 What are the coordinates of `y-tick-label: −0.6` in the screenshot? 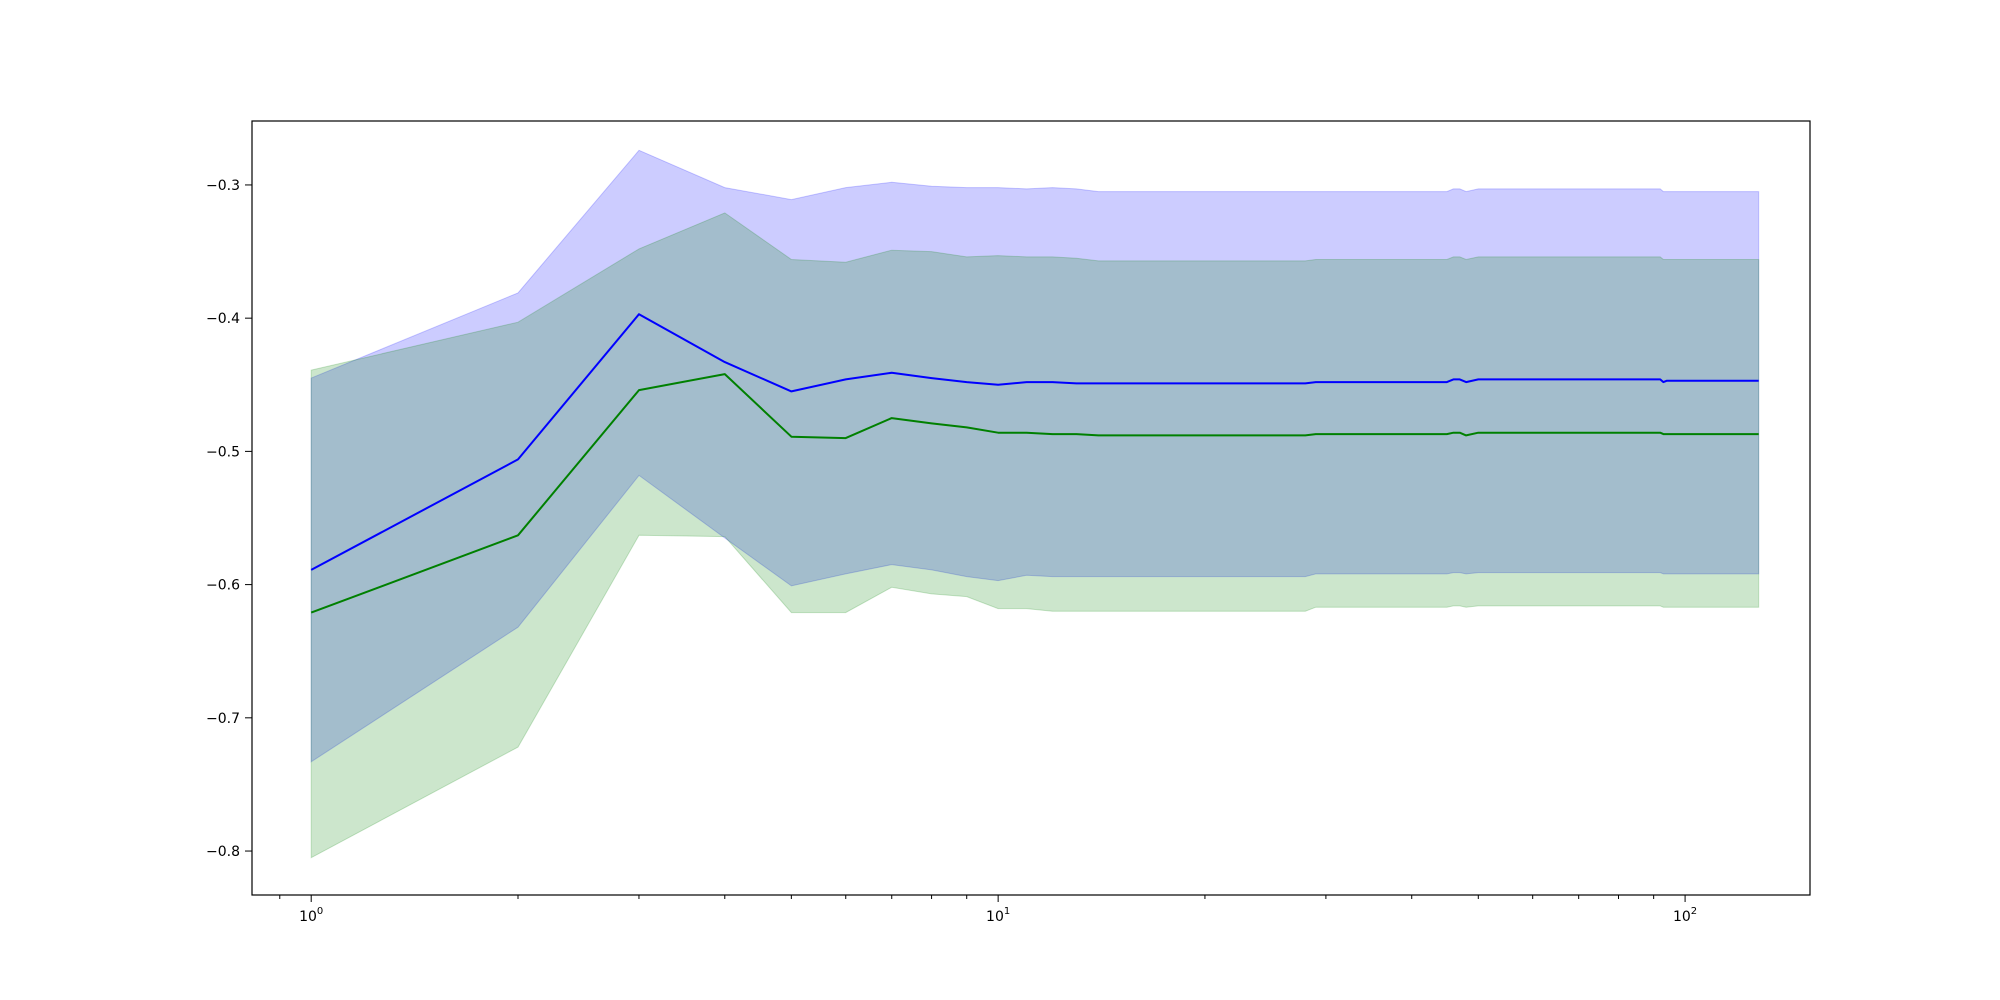 It's located at (223, 586).